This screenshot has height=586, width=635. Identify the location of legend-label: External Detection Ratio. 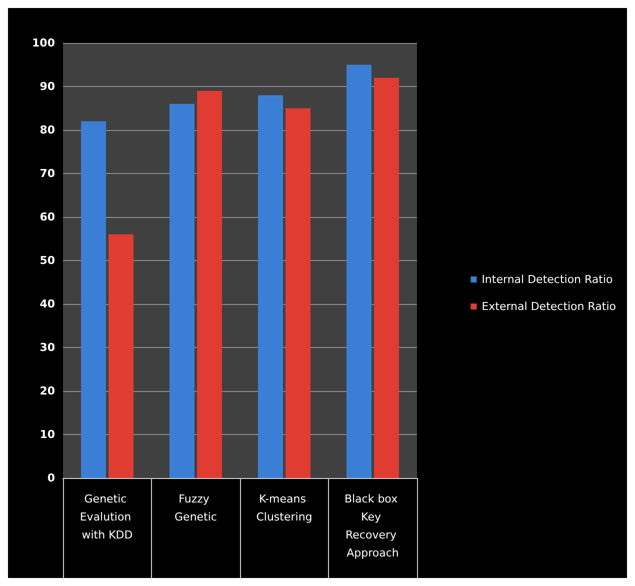
(549, 306).